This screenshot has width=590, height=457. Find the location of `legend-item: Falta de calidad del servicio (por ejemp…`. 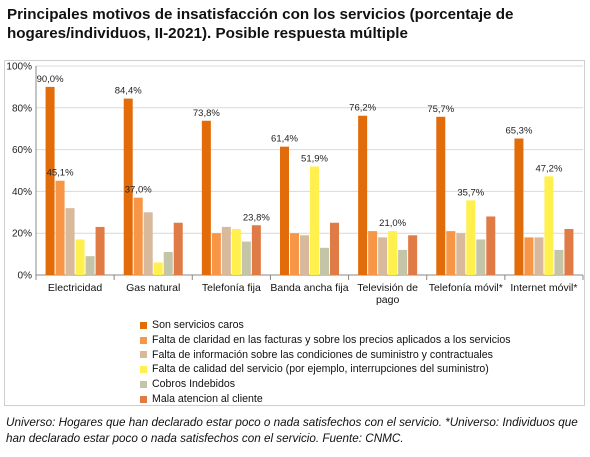

legend-item: Falta de calidad del servicio (por ejemp… is located at coordinates (325, 369).